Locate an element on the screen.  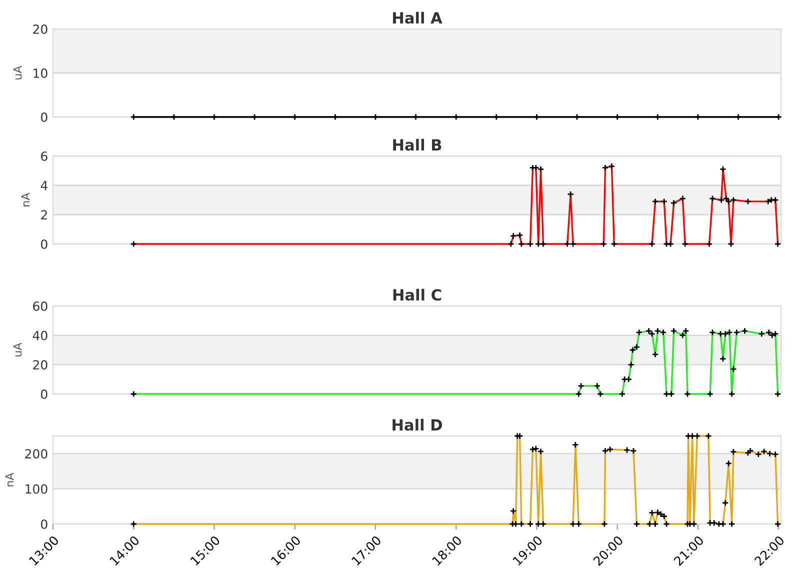
chart-title: Hall C is located at coordinates (417, 294).